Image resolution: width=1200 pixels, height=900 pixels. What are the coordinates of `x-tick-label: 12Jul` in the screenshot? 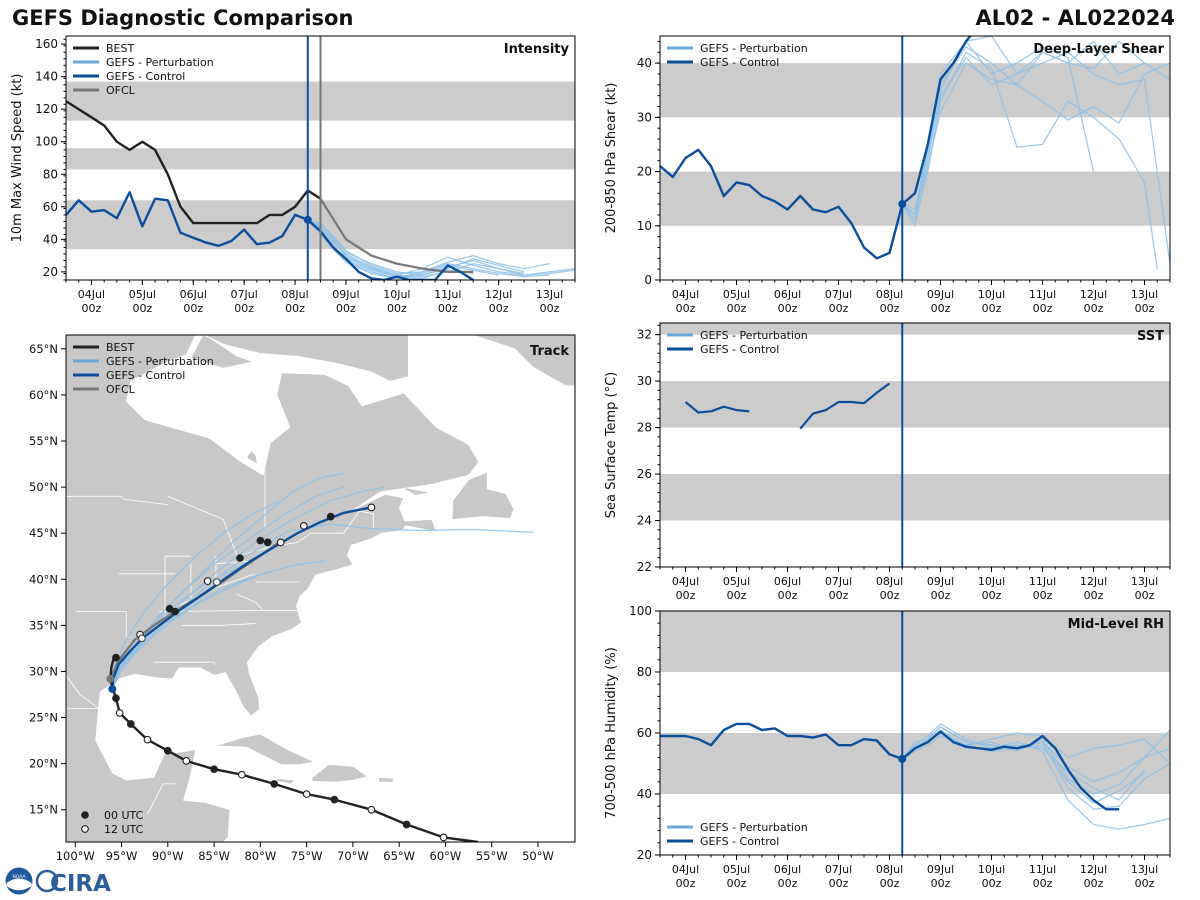 It's located at (1093, 294).